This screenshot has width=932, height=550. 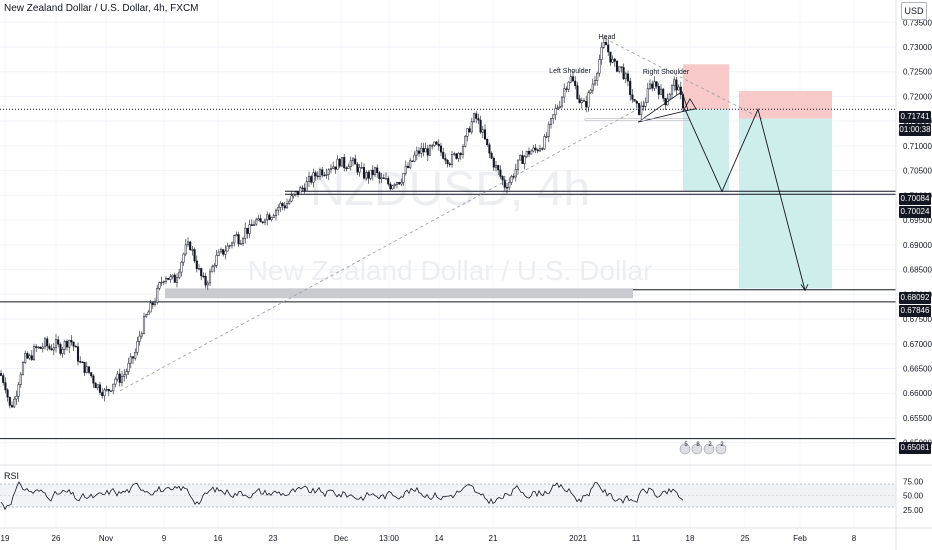 What do you see at coordinates (917, 393) in the screenshot?
I see `price-tick-label: 0.66000` at bounding box center [917, 393].